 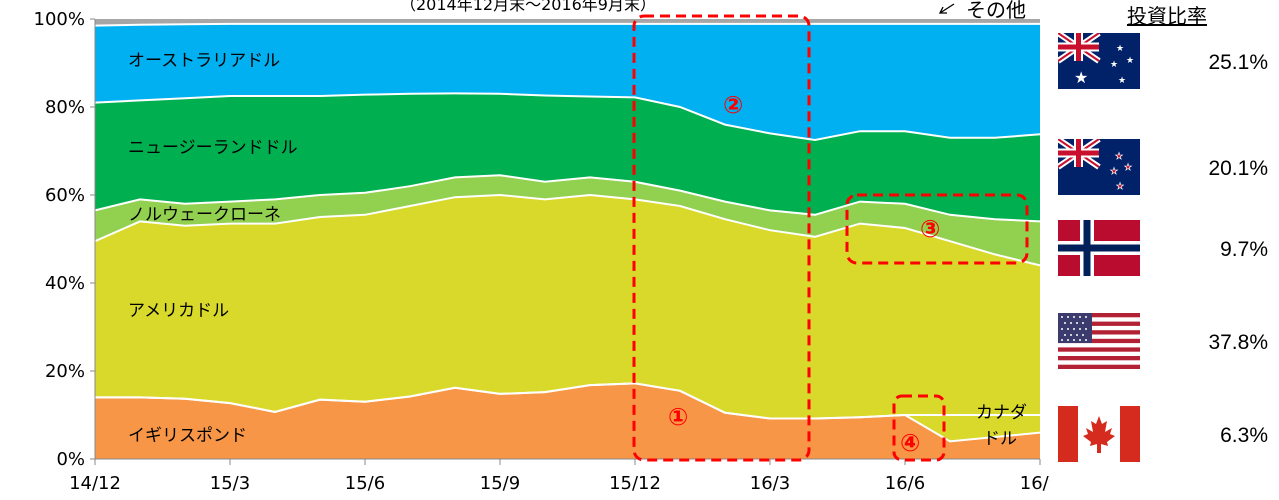 What do you see at coordinates (95, 483) in the screenshot?
I see `x-tick-label: 14/12` at bounding box center [95, 483].